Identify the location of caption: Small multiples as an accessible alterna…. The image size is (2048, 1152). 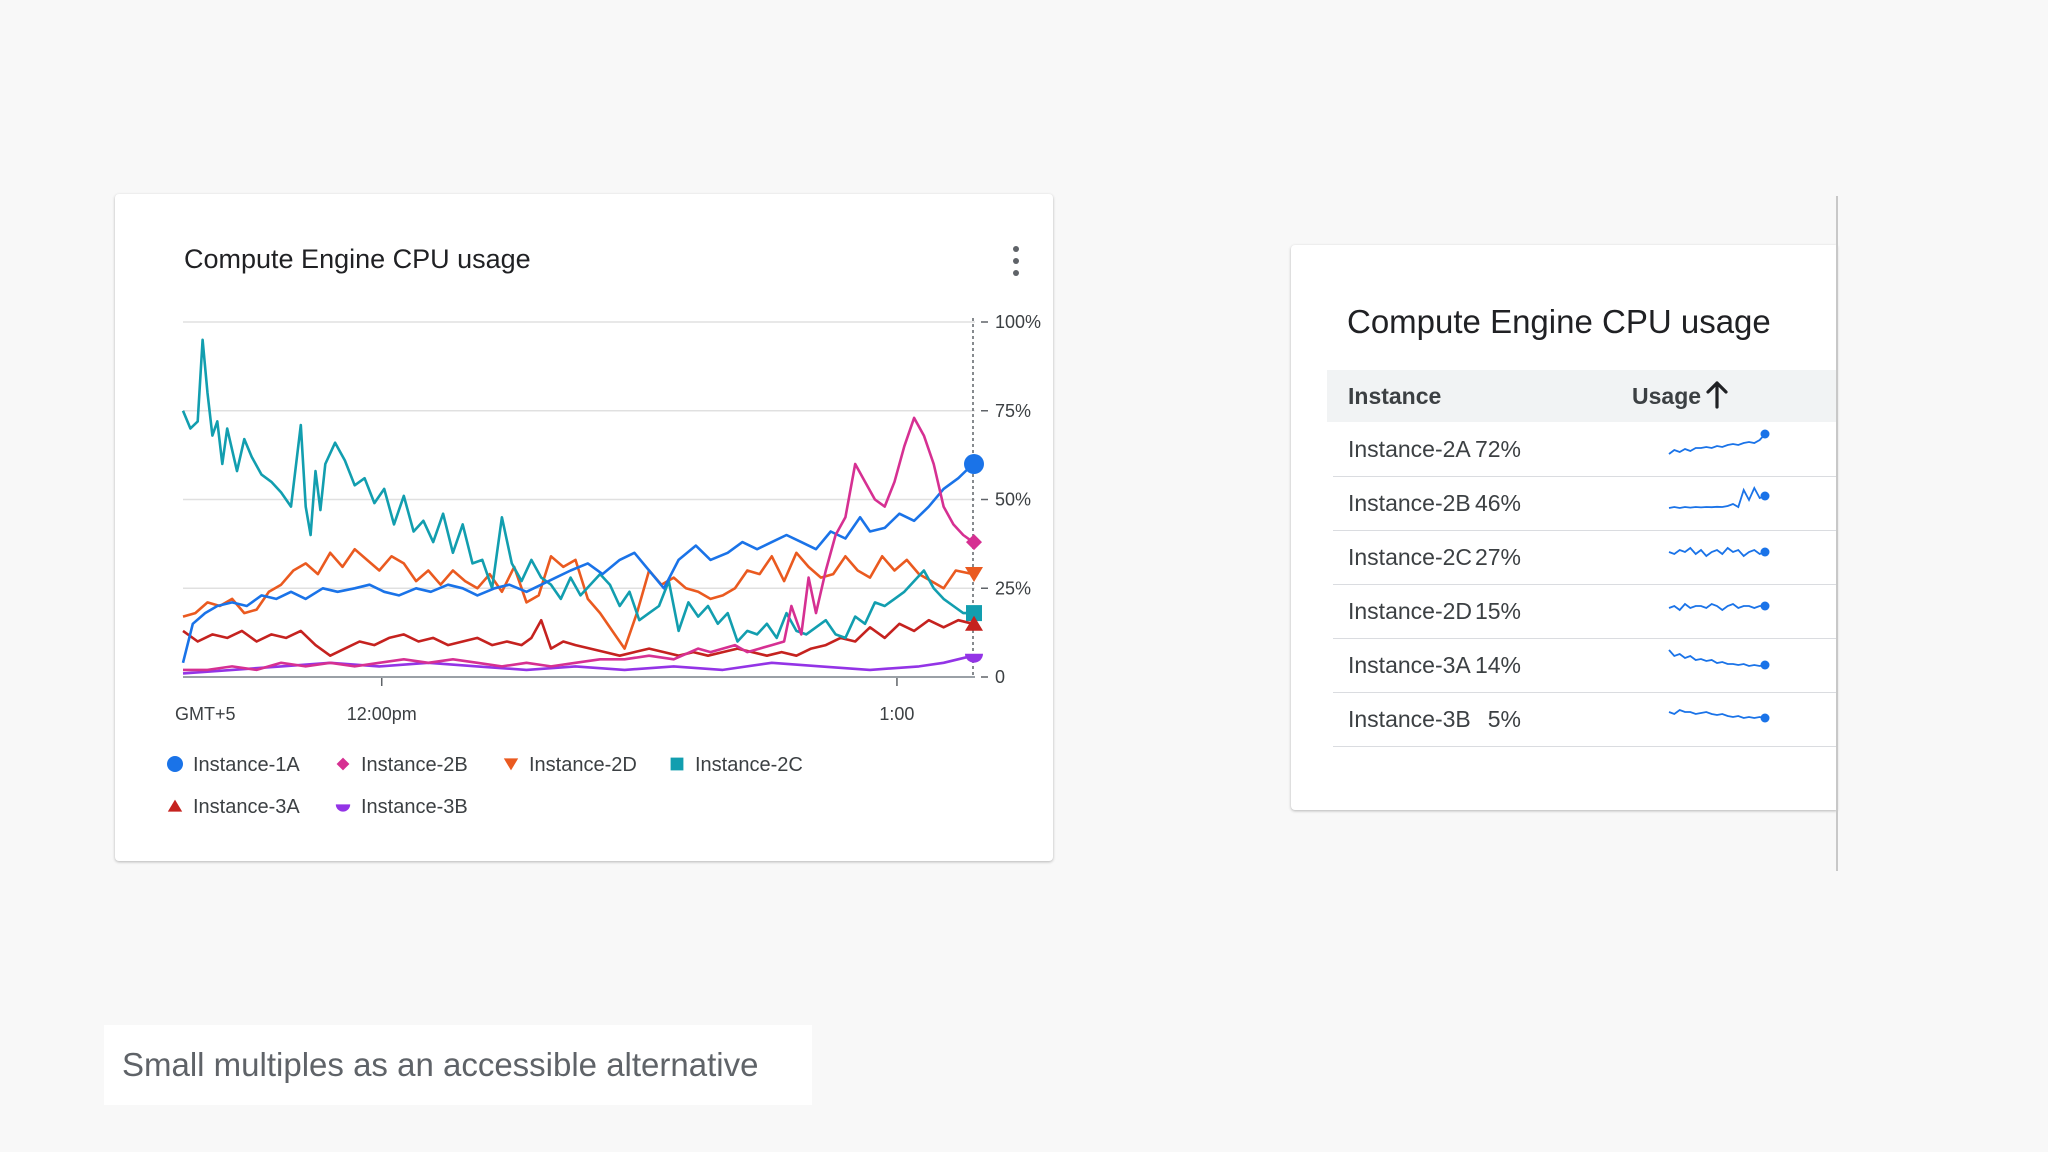
(440, 1064).